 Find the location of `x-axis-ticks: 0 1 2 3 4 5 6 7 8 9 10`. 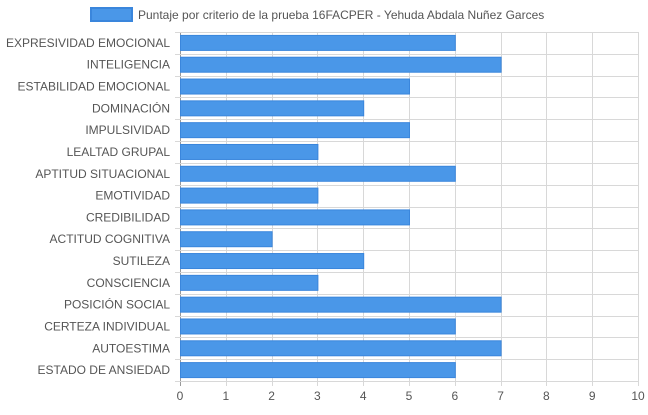

x-axis-ticks: 0 1 2 3 4 5 6 7 8 9 10 is located at coordinates (411, 396).